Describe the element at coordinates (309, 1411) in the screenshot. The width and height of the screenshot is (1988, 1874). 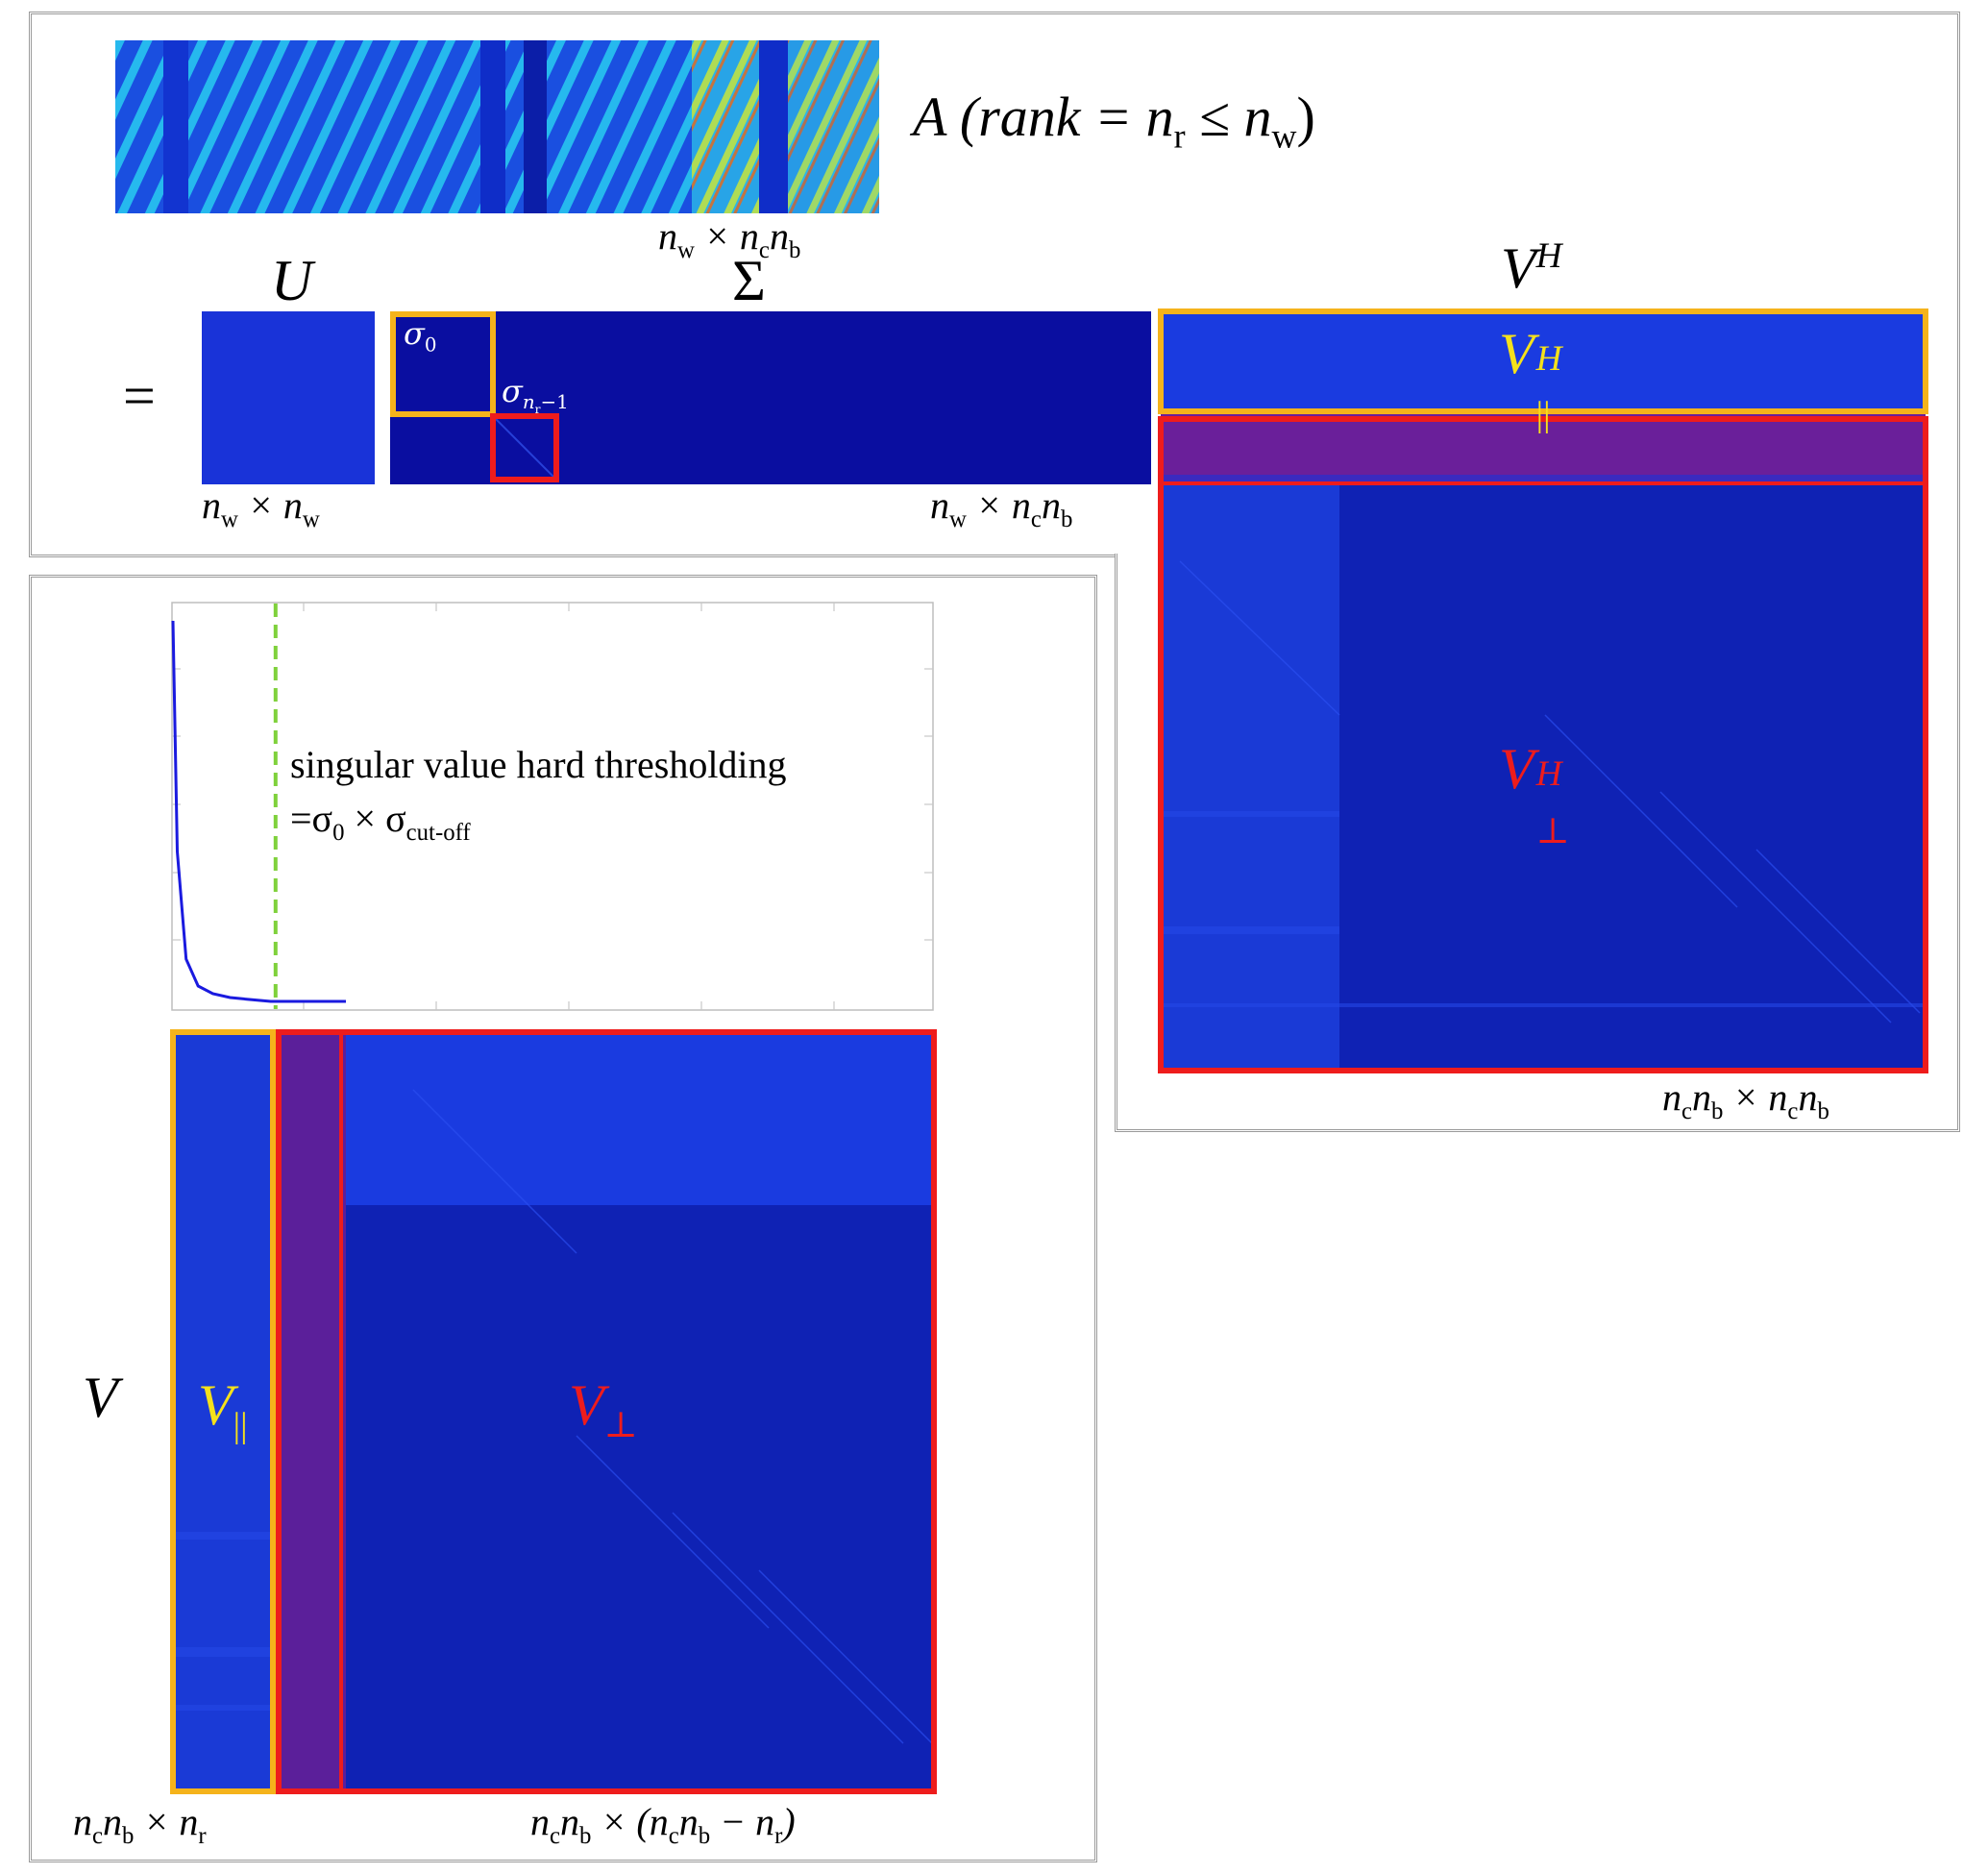
I see `V-perp-highlight-band` at that location.